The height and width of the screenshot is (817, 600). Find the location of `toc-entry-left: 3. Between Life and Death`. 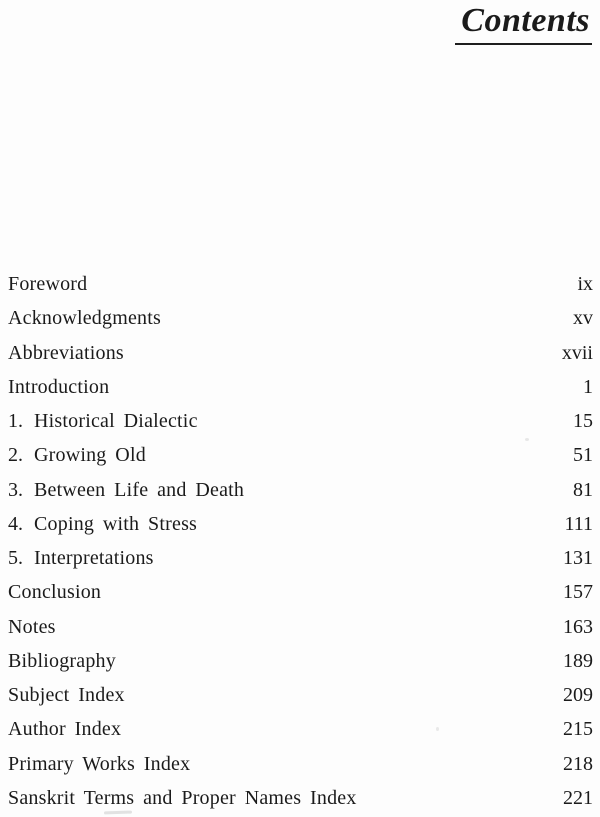

toc-entry-left: 3. Between Life and Death is located at coordinates (126, 490).